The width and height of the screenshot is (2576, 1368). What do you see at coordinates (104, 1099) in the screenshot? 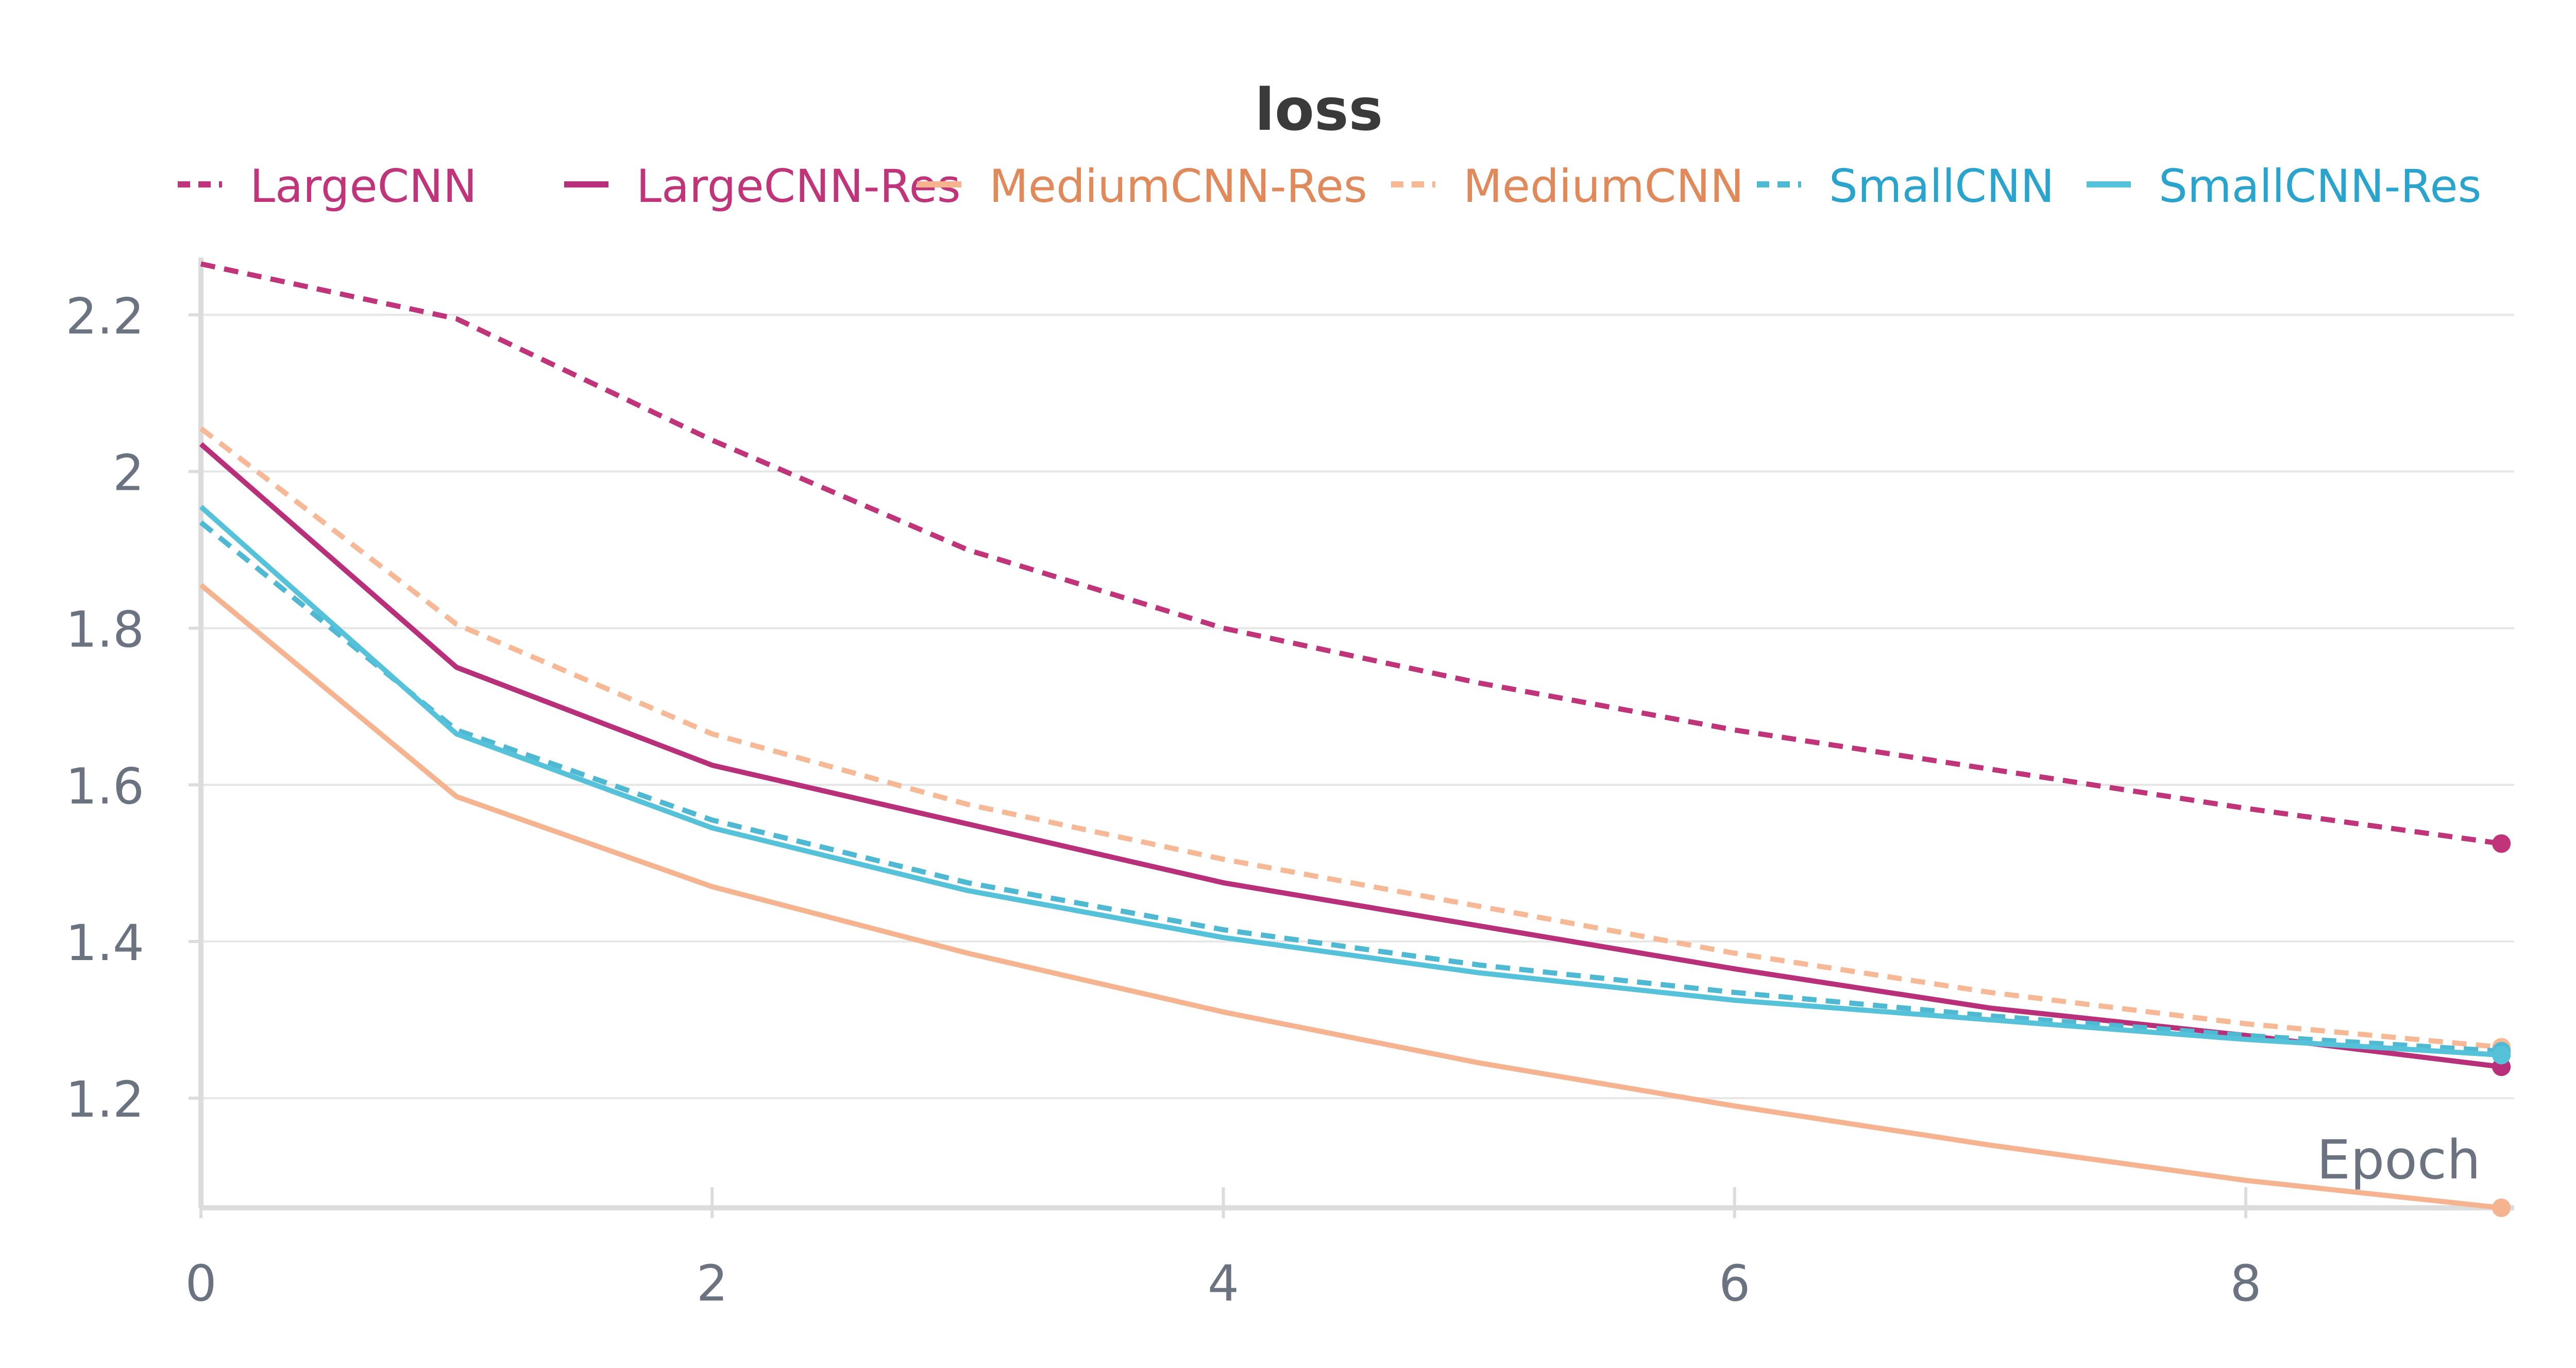
I see `y-tick-label: 1.2` at bounding box center [104, 1099].